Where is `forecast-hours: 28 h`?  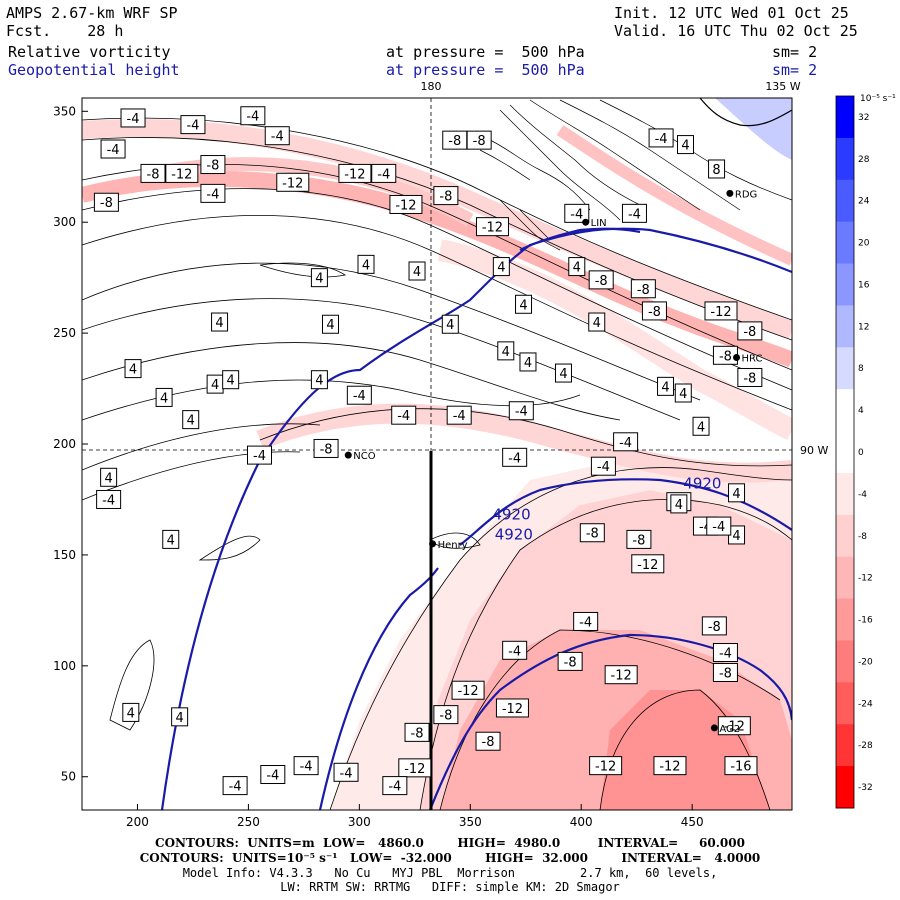
forecast-hours: 28 h is located at coordinates (105, 31).